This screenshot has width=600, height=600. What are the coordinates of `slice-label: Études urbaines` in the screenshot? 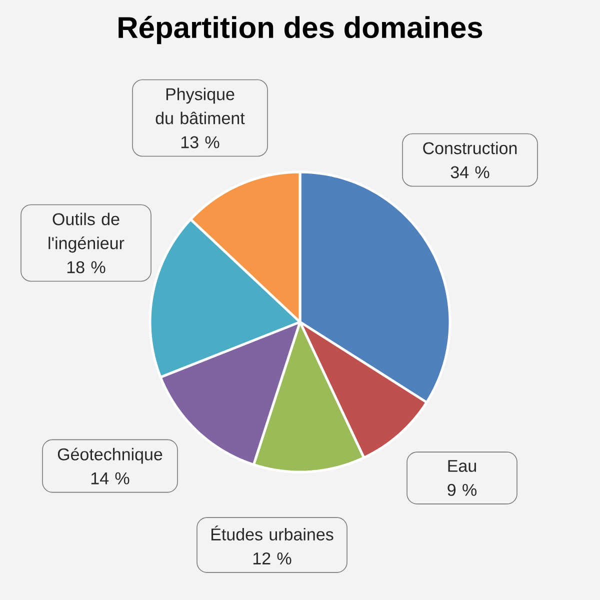 It's located at (272, 533).